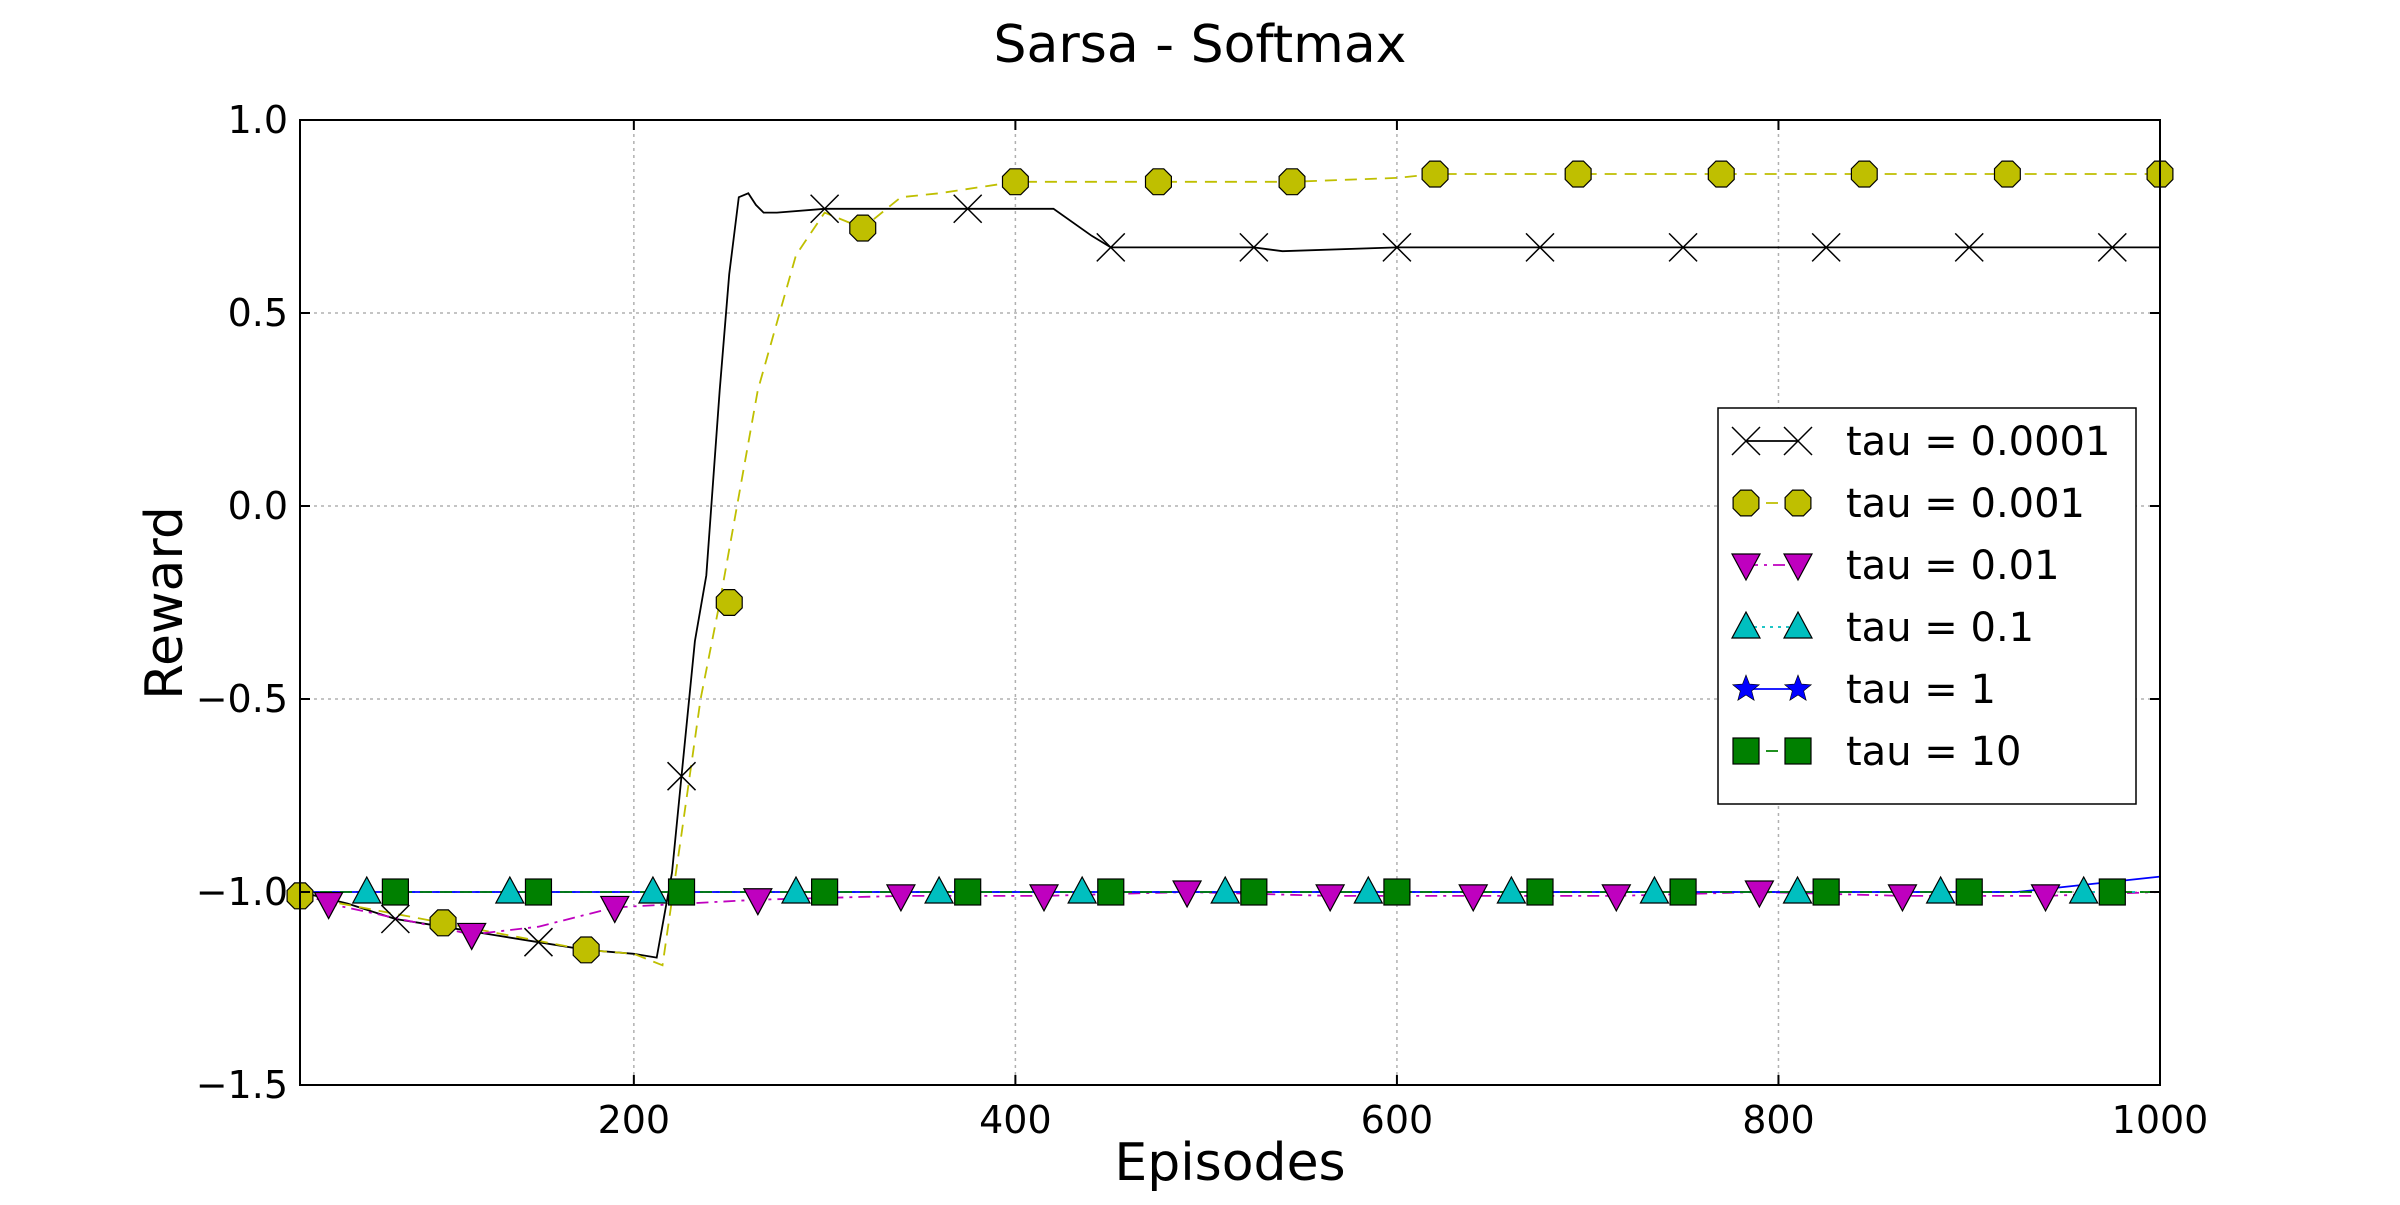 The height and width of the screenshot is (1205, 2400). Describe the element at coordinates (1015, 1120) in the screenshot. I see `x-tick-label: 400` at that location.